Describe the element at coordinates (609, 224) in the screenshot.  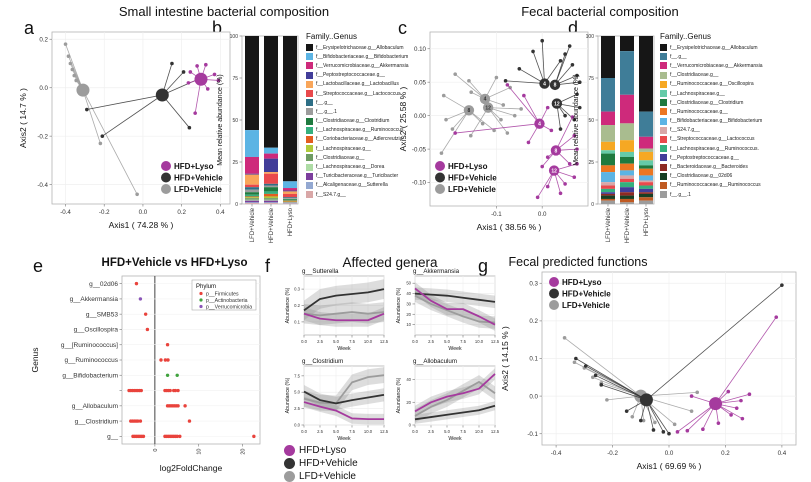
I see `svg-text: LFD+Vehicle` at that location.